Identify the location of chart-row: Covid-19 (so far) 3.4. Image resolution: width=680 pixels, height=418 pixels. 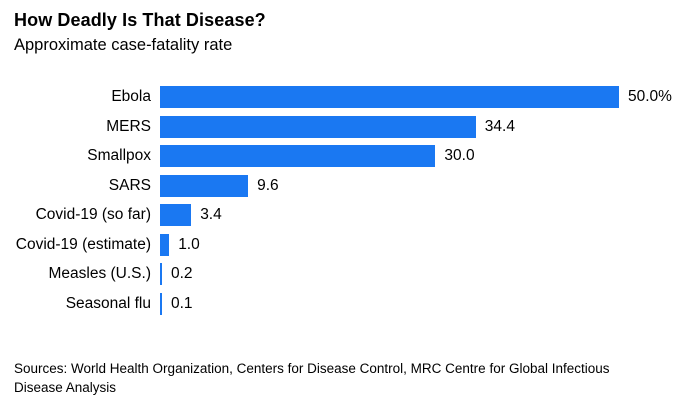
(340, 216).